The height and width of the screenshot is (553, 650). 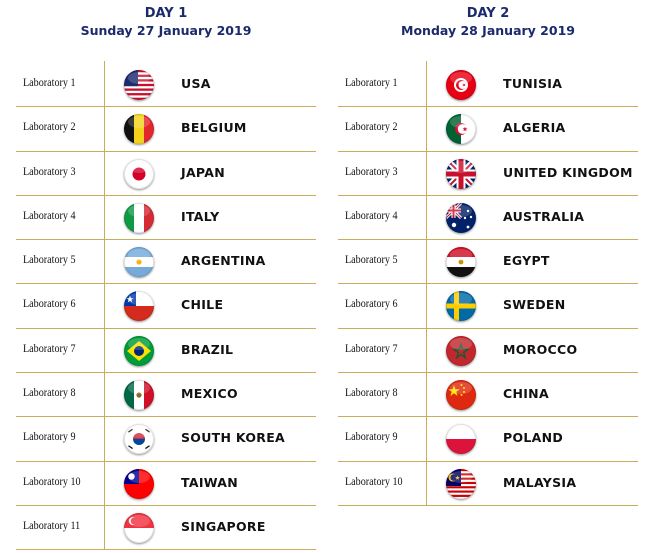 What do you see at coordinates (139, 217) in the screenshot?
I see `italy-flag-icon` at bounding box center [139, 217].